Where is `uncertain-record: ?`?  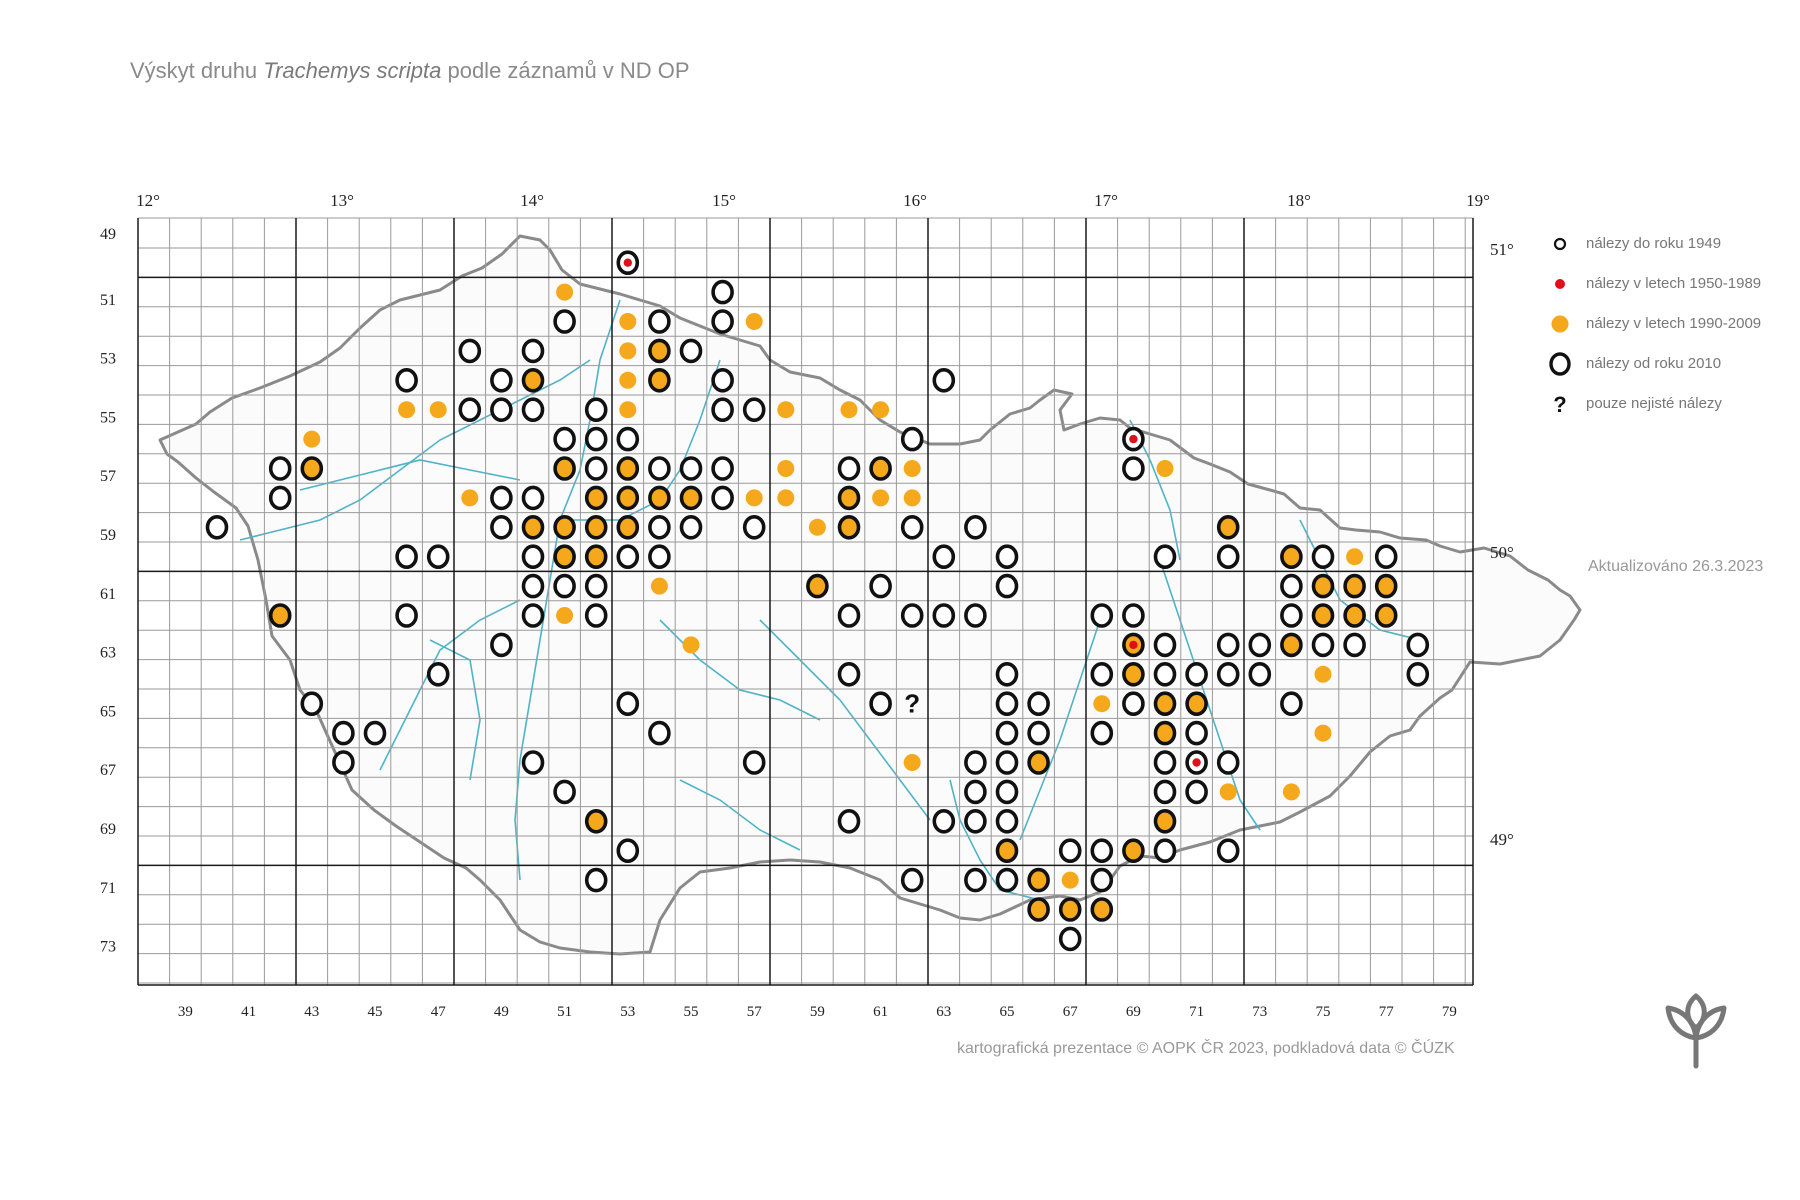
uncertain-record: ? is located at coordinates (912, 704).